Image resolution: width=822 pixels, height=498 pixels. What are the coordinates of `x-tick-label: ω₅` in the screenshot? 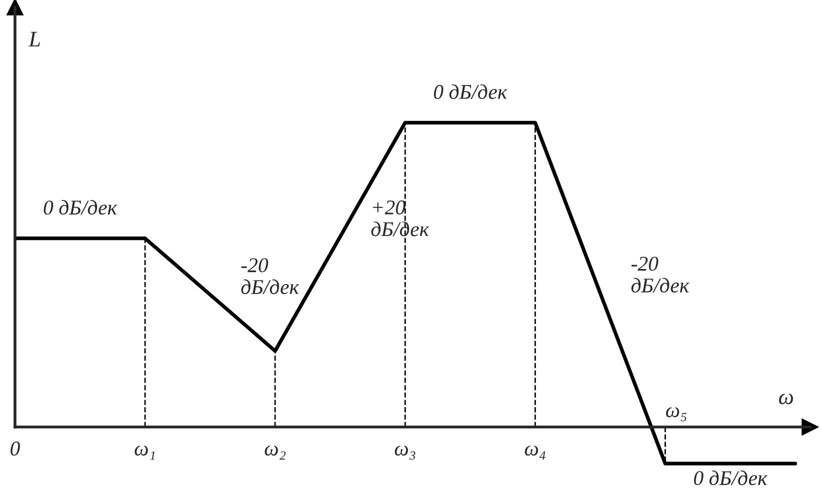 It's located at (676, 414).